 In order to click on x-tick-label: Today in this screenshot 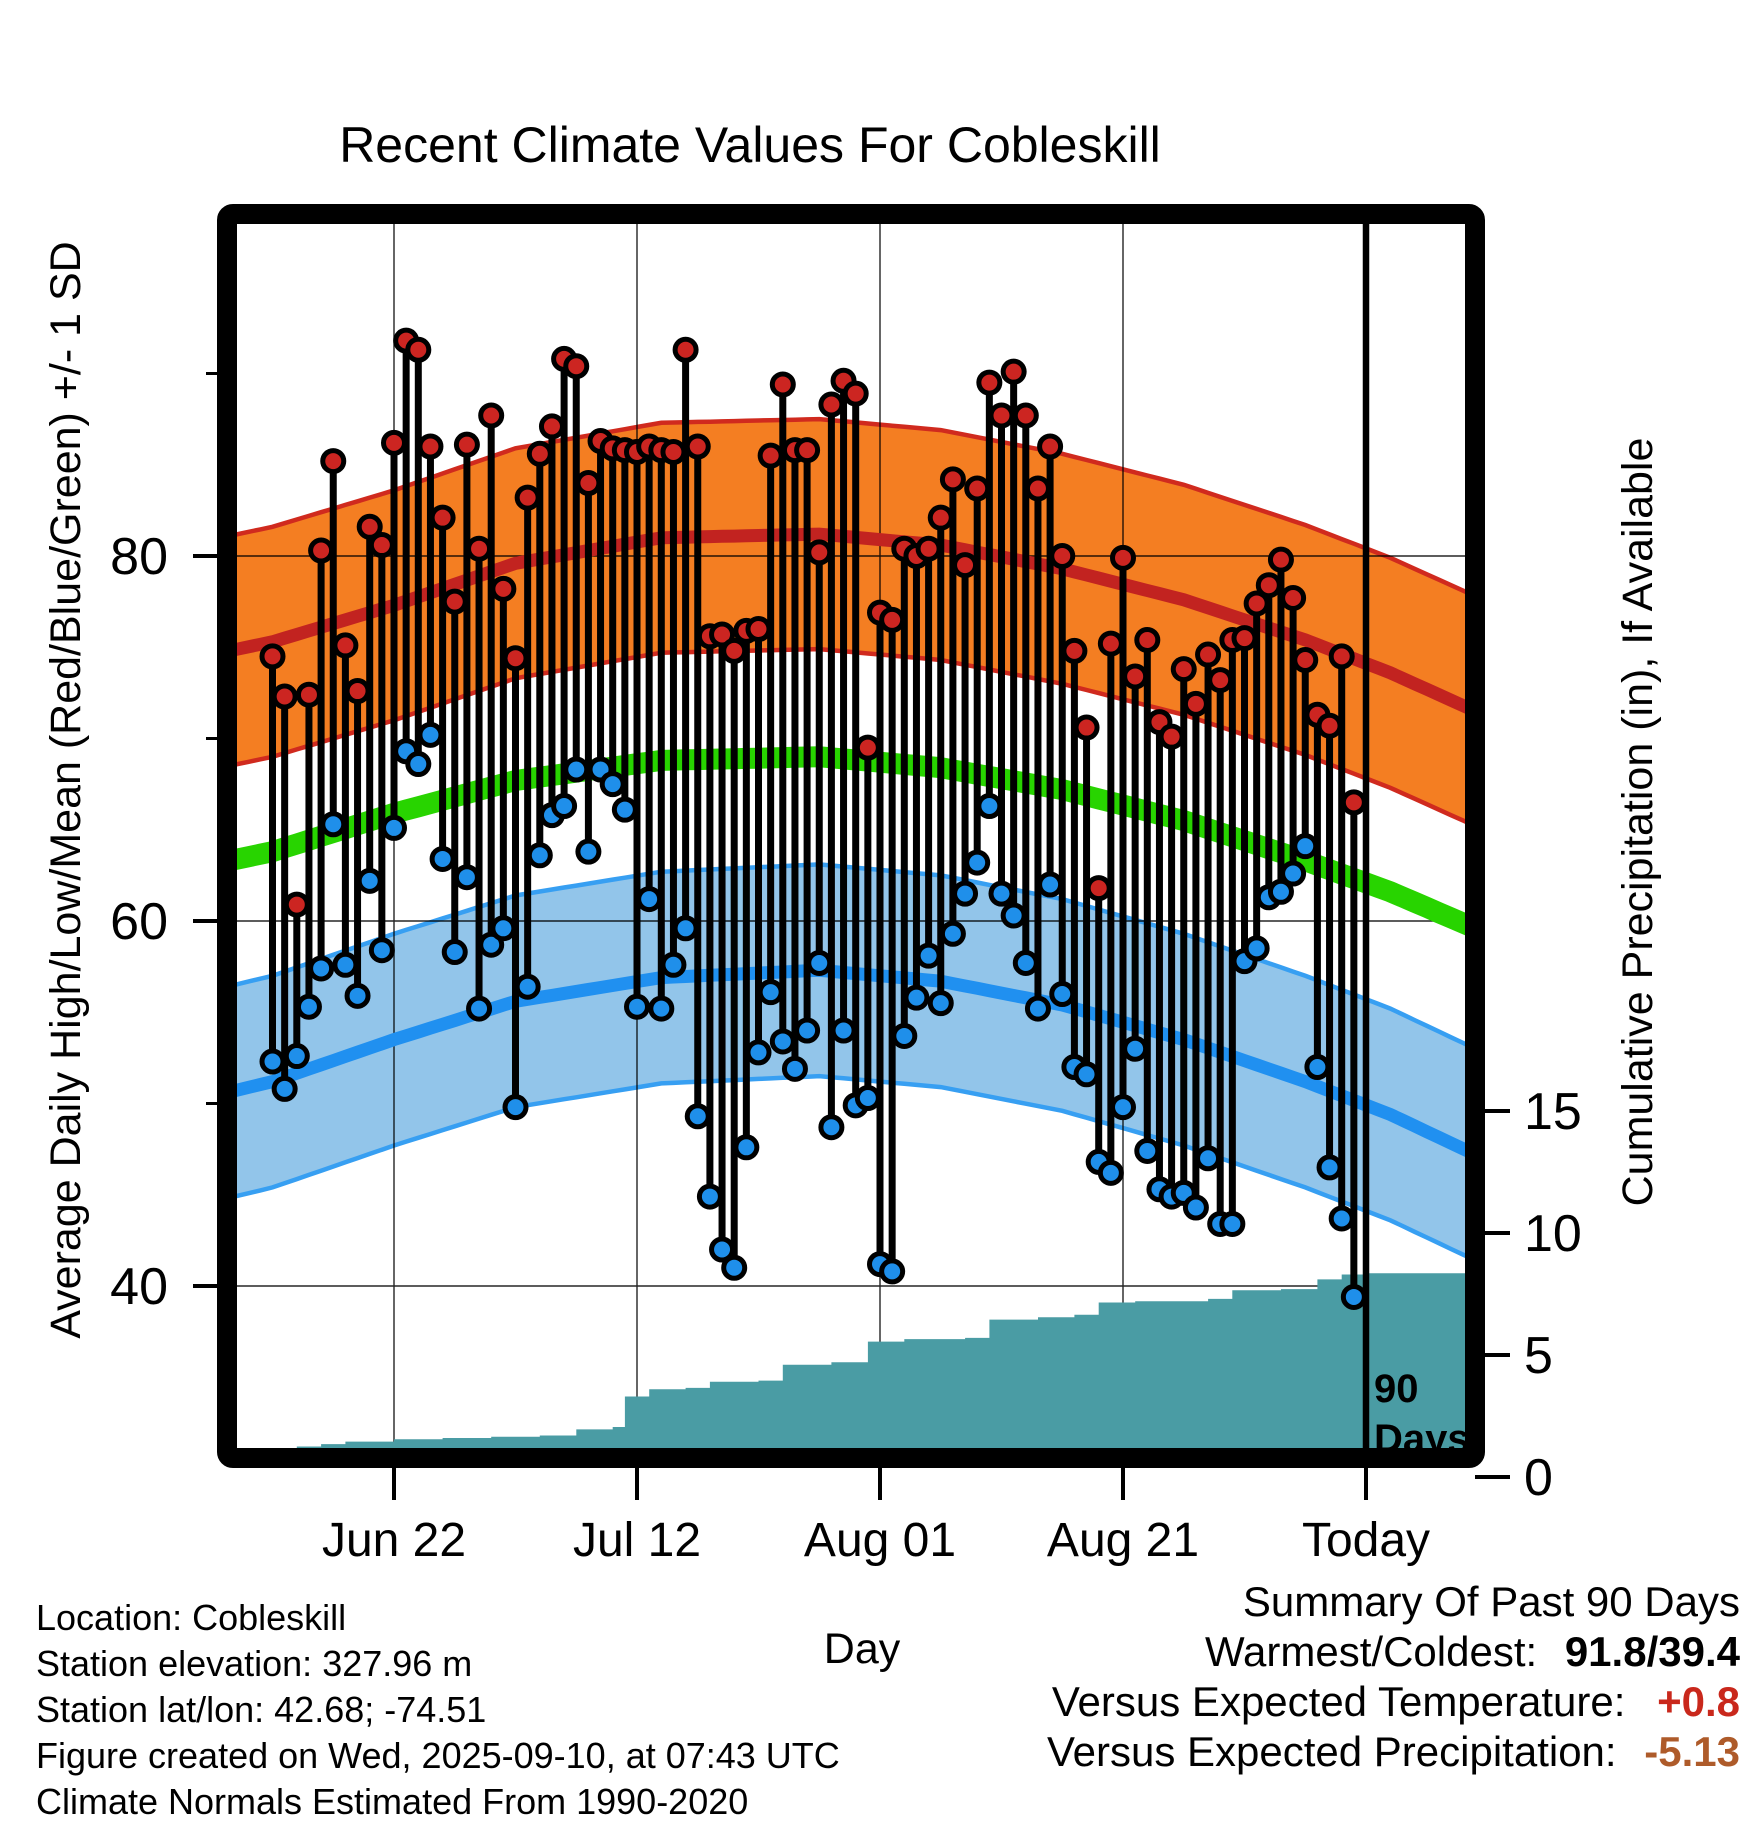, I will do `click(1366, 1540)`.